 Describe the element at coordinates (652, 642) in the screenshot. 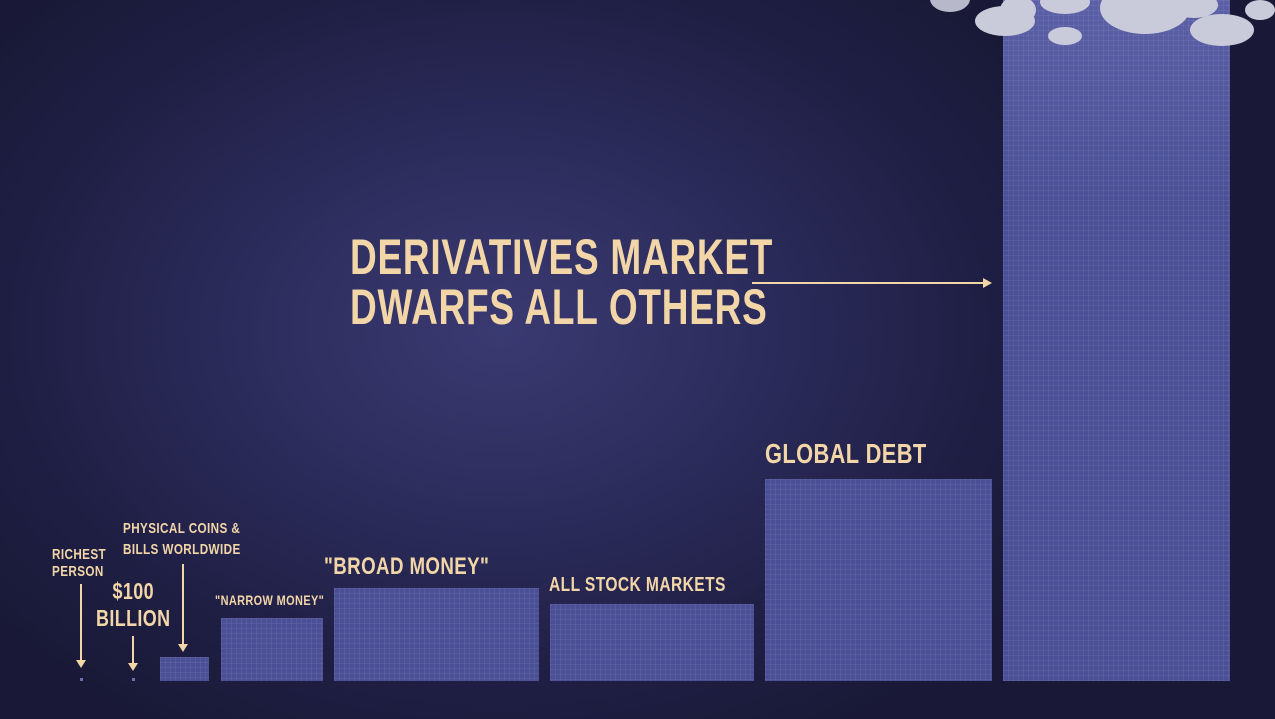

I see `bar-all-stock-markets` at that location.